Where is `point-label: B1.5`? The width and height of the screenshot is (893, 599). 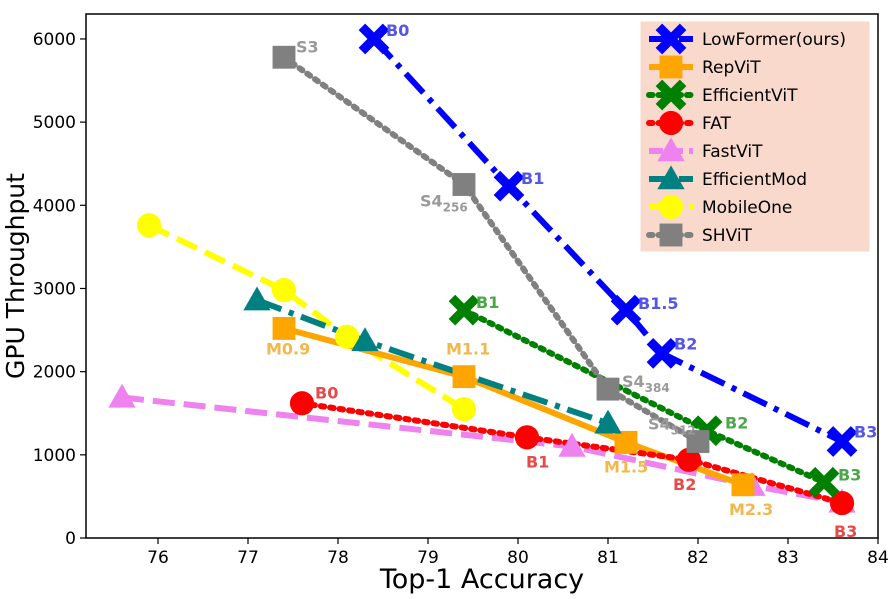 point-label: B1.5 is located at coordinates (658, 303).